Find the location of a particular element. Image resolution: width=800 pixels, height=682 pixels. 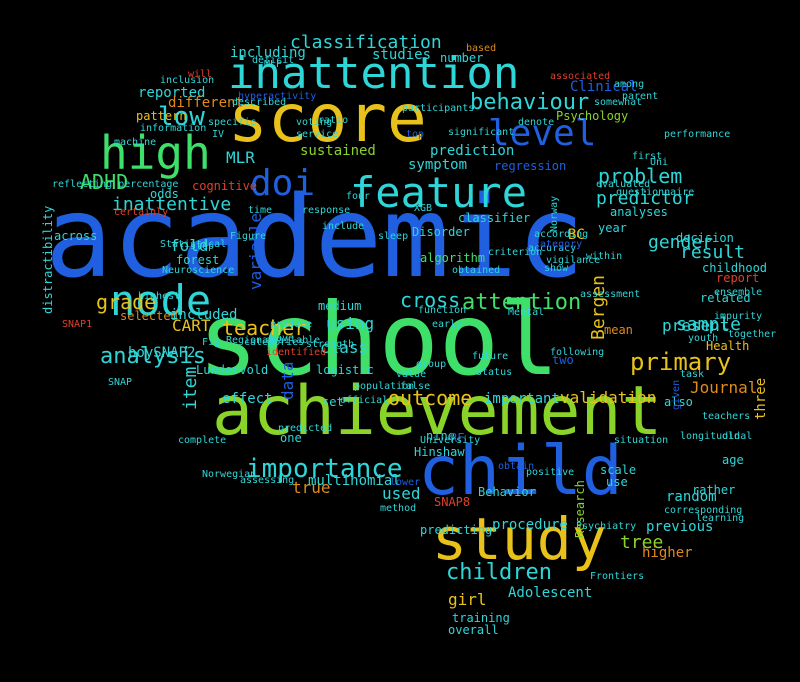

word-ensemble: ensemble is located at coordinates (738, 292).